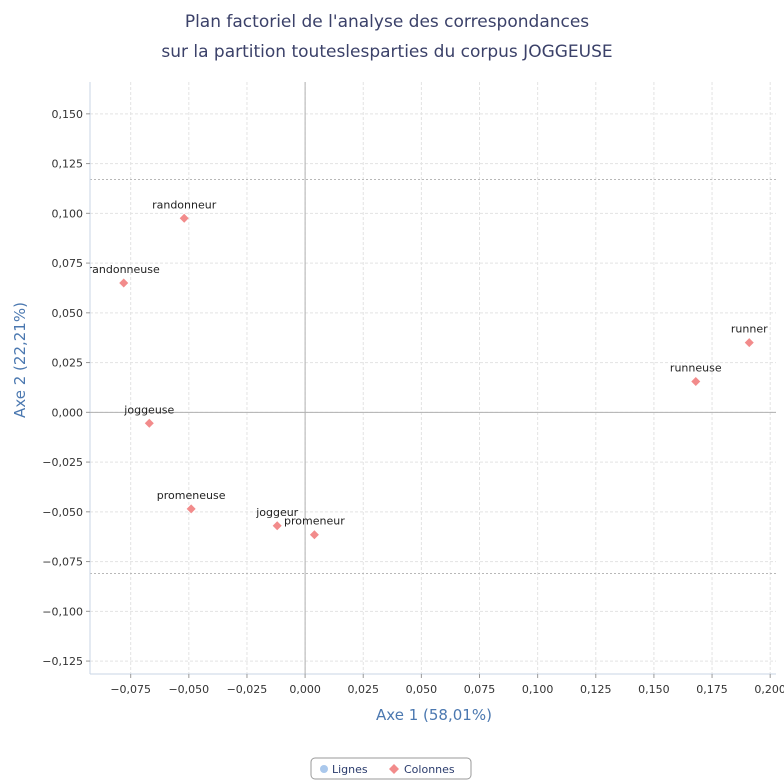  Describe the element at coordinates (749, 329) in the screenshot. I see `point-label-runner: runner` at that location.